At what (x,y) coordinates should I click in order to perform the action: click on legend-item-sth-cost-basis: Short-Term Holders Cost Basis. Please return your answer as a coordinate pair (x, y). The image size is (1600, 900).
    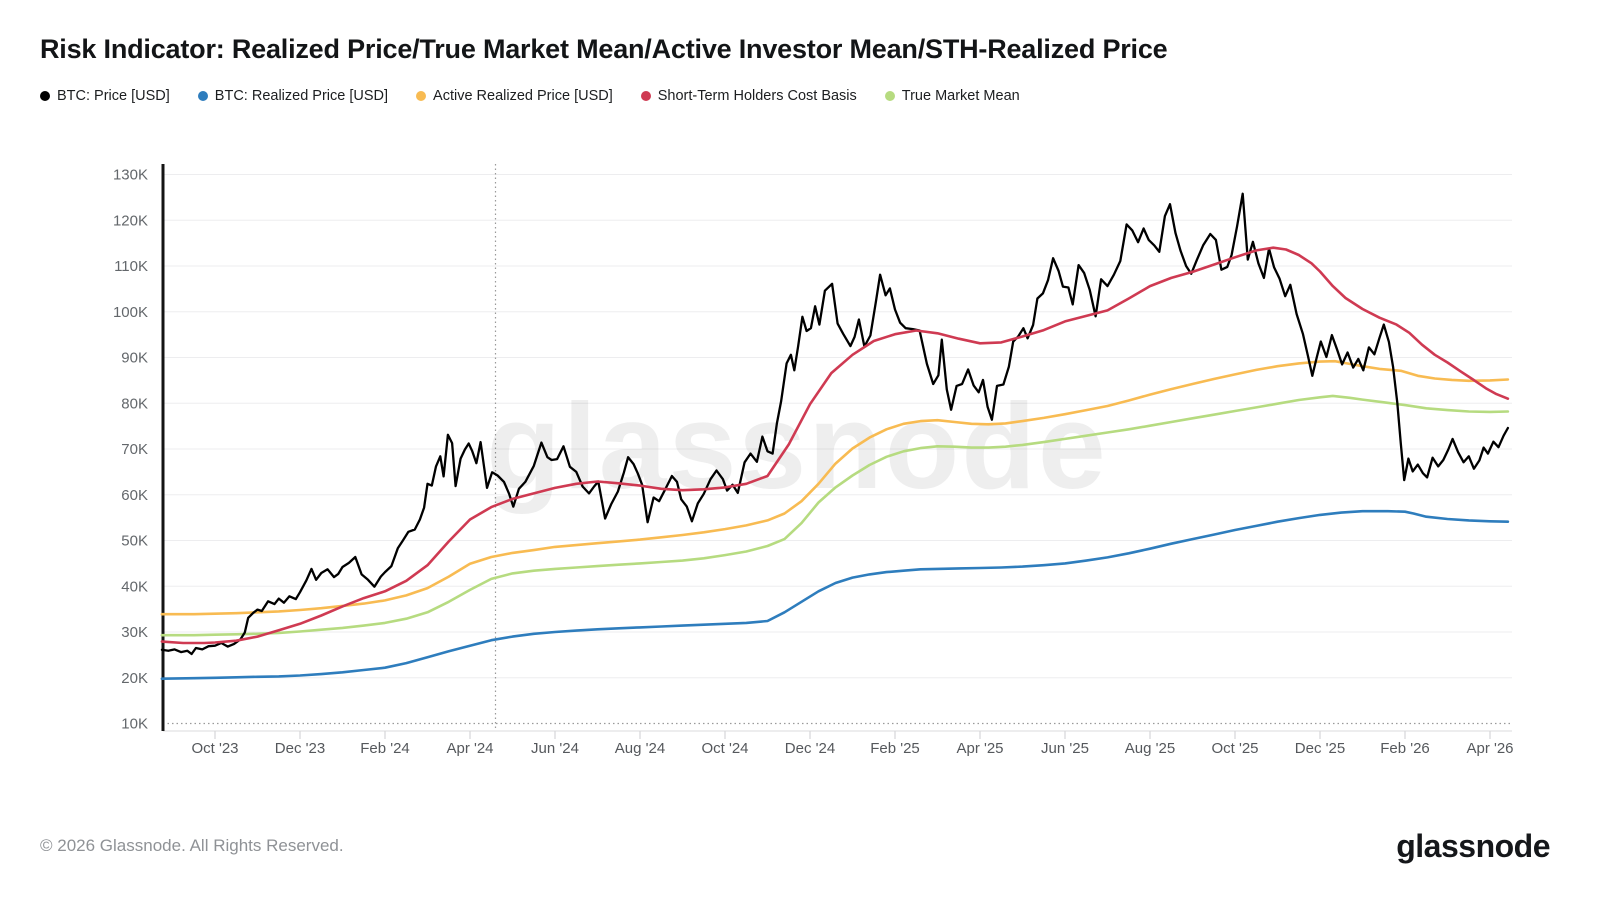
    Looking at the image, I should click on (748, 96).